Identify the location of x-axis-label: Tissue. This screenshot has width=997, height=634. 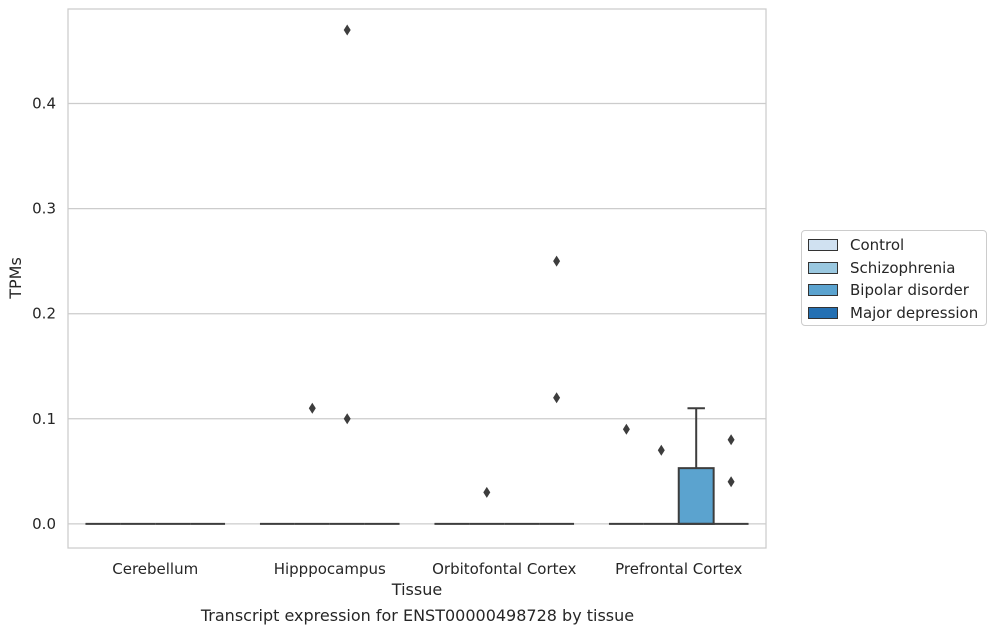
(416, 589).